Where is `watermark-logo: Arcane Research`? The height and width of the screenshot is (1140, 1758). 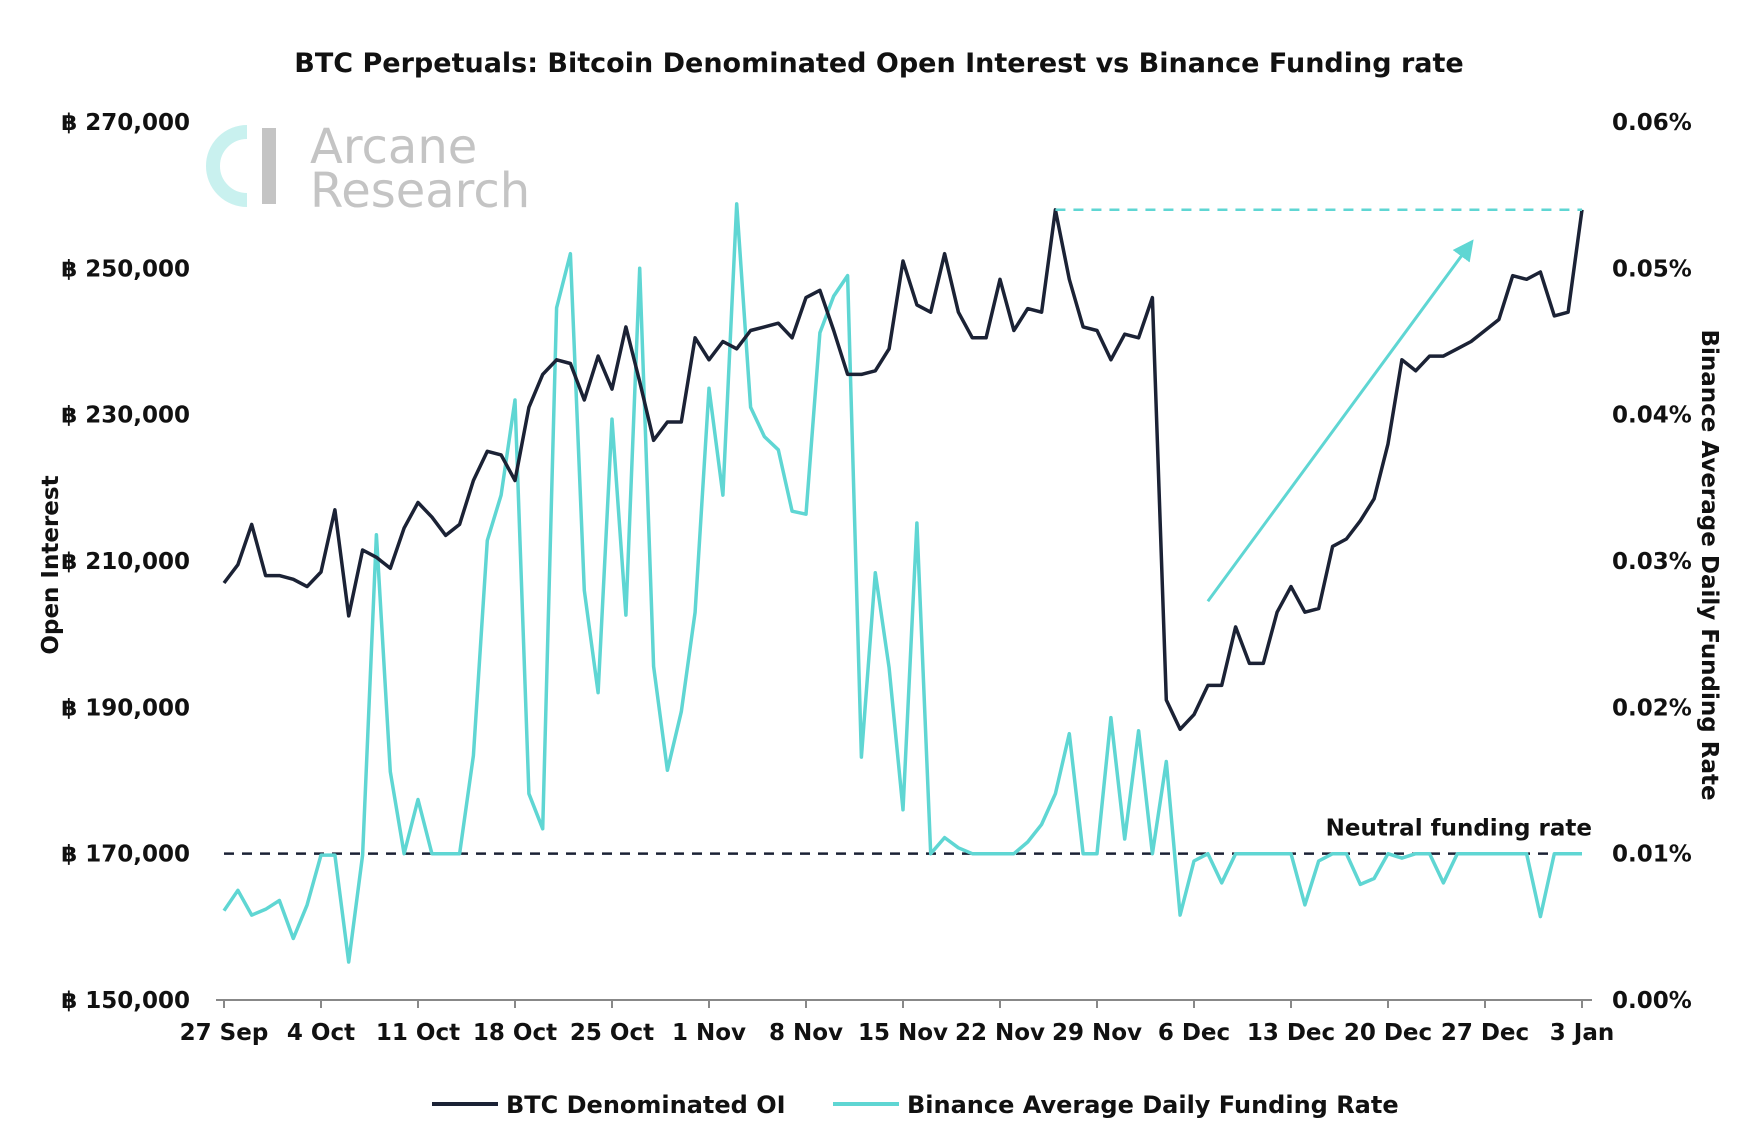
watermark-logo: Arcane Research is located at coordinates (368, 169).